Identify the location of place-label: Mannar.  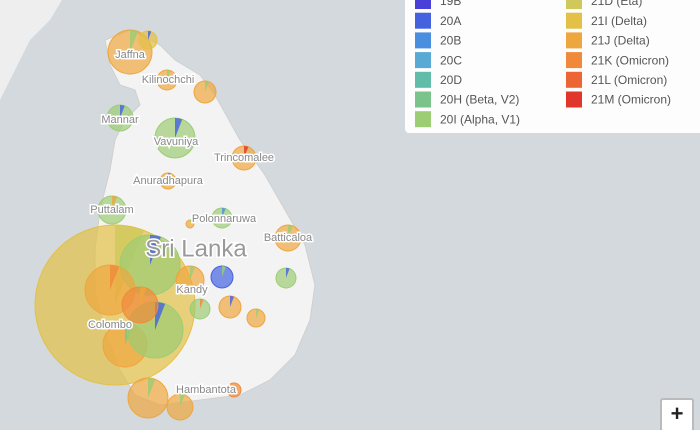
(120, 120).